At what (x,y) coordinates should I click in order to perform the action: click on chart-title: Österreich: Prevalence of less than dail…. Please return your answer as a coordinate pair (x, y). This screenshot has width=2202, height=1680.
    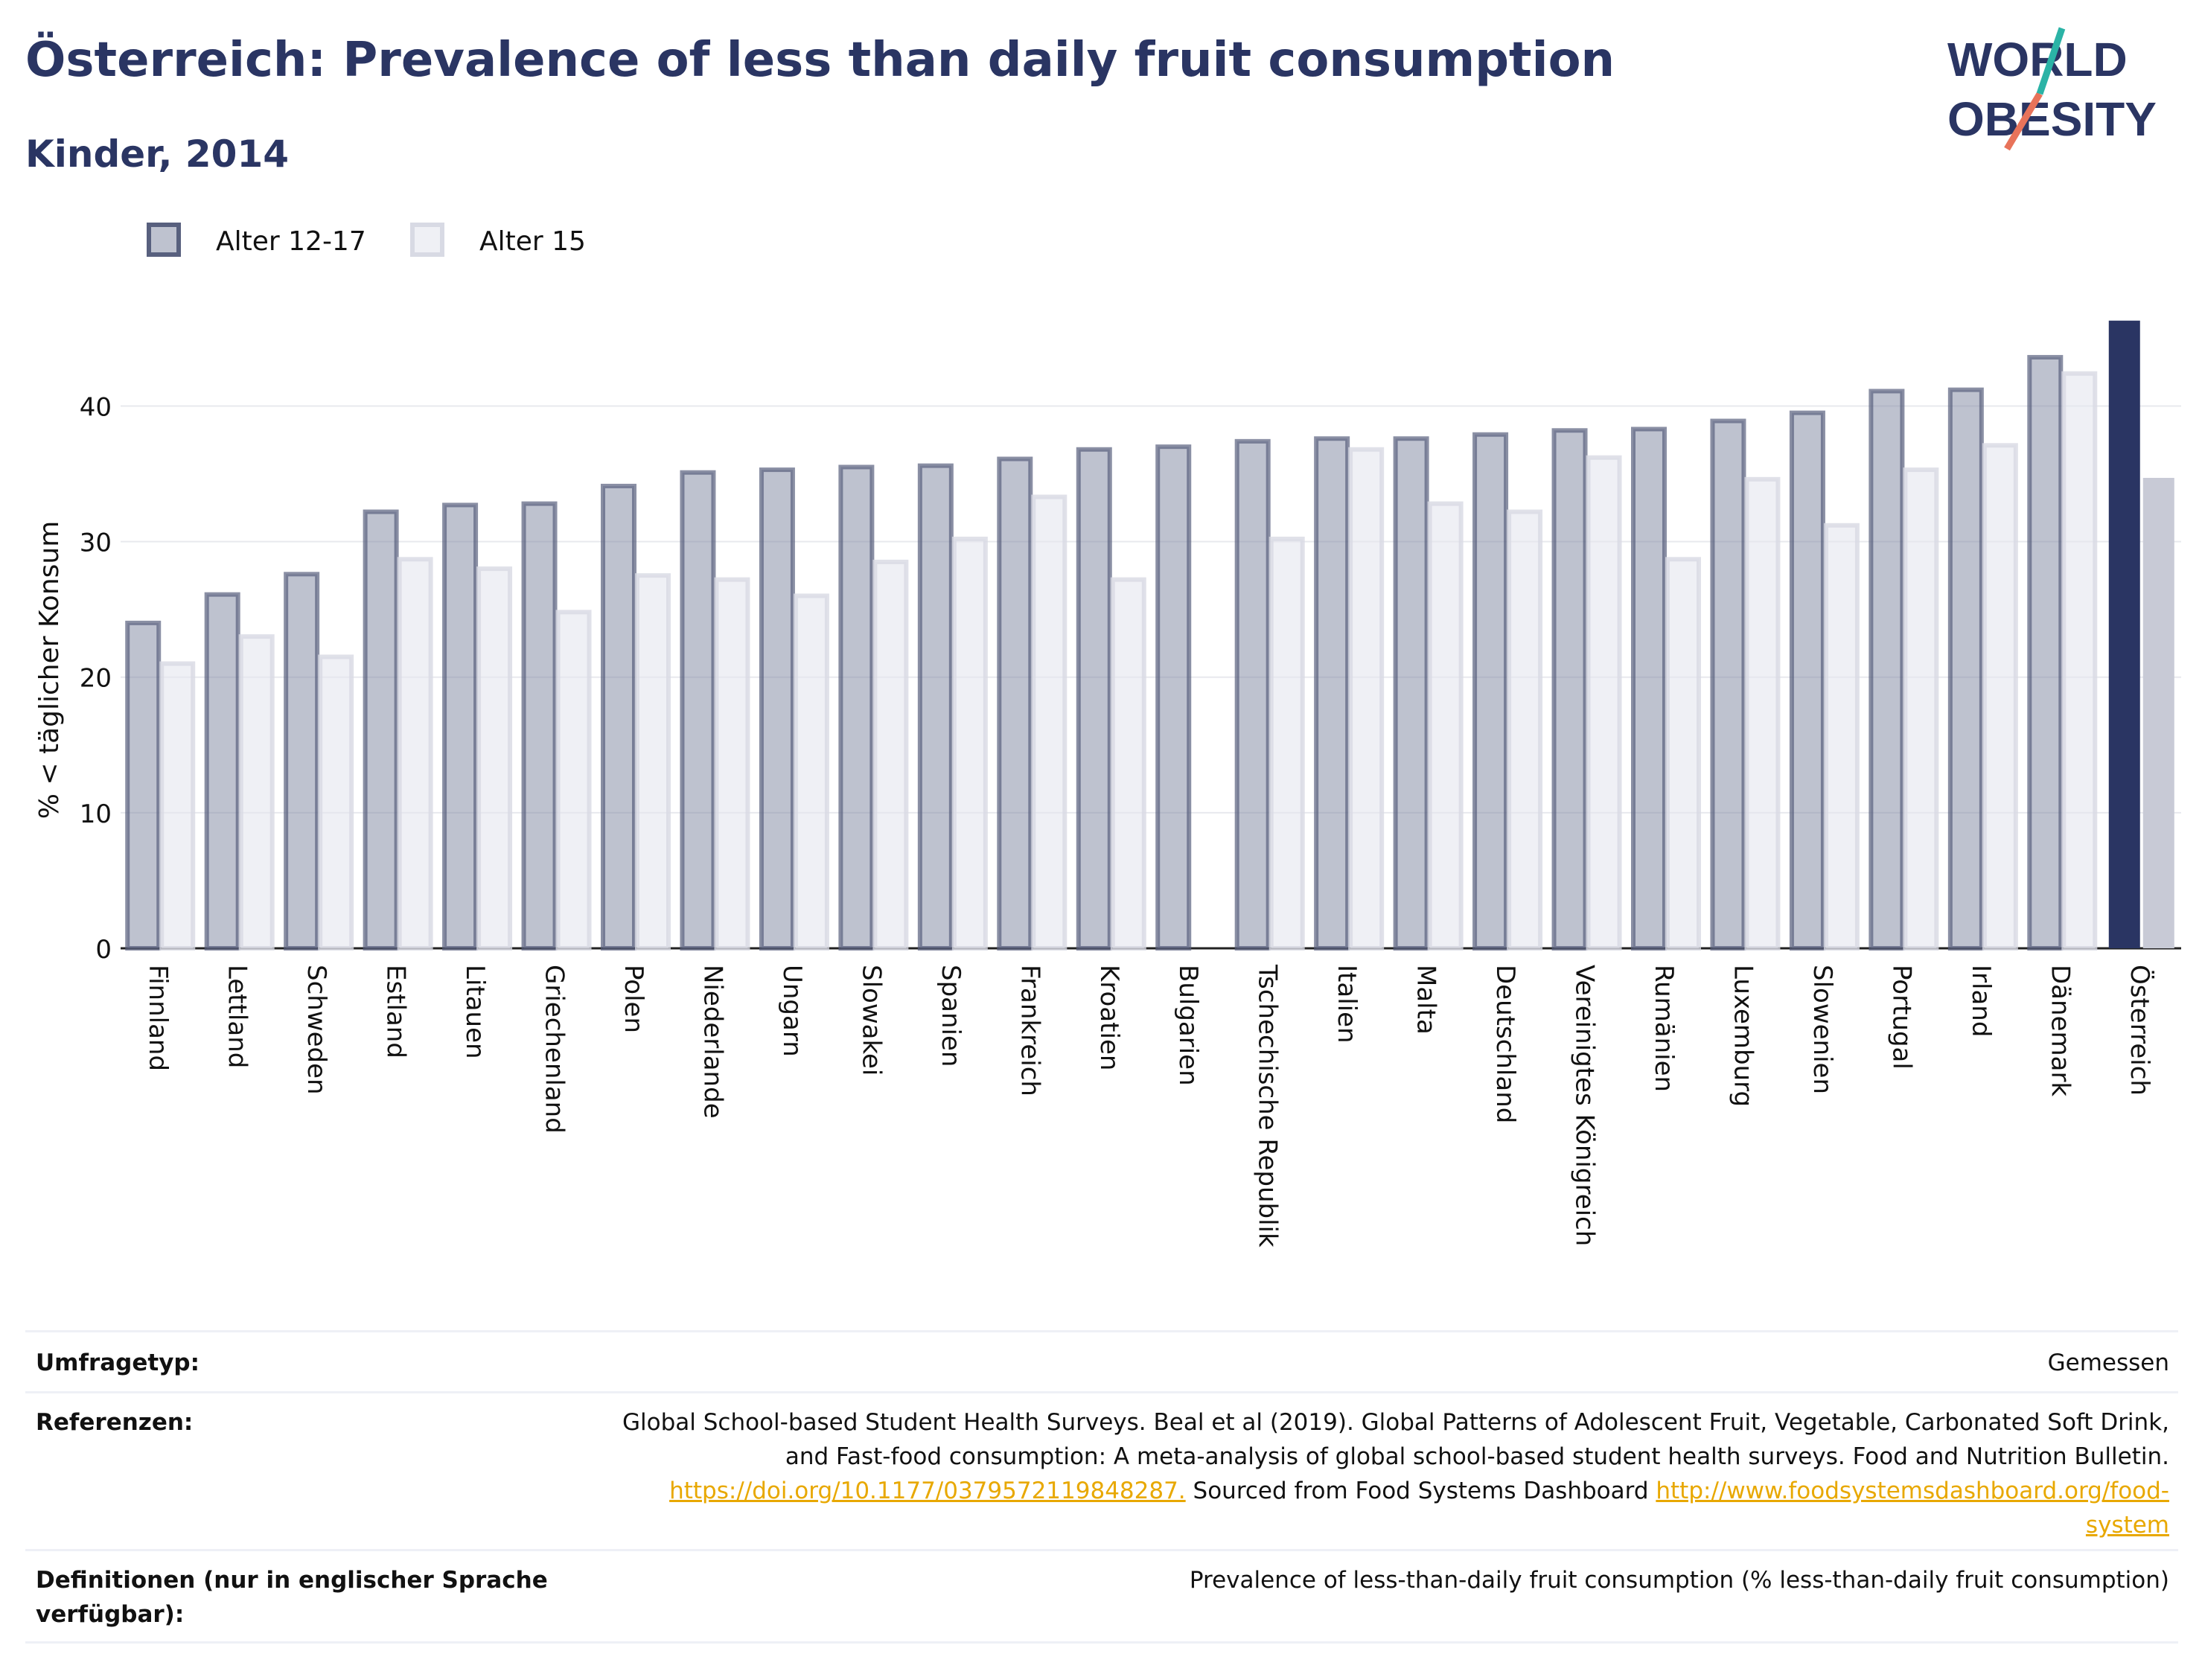
    Looking at the image, I should click on (820, 60).